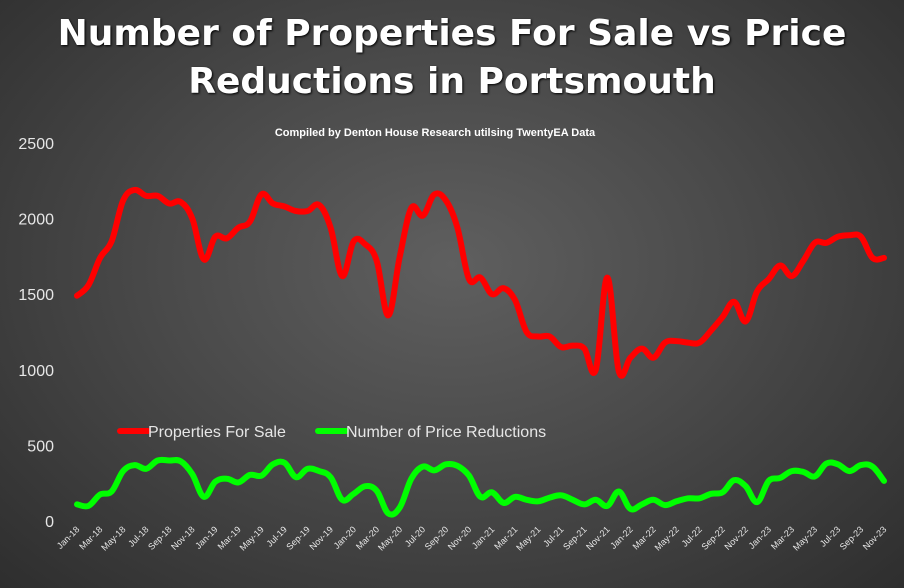 The image size is (904, 588). What do you see at coordinates (452, 33) in the screenshot?
I see `chart-title-line-1: Number of Properties For Sale vs Price` at bounding box center [452, 33].